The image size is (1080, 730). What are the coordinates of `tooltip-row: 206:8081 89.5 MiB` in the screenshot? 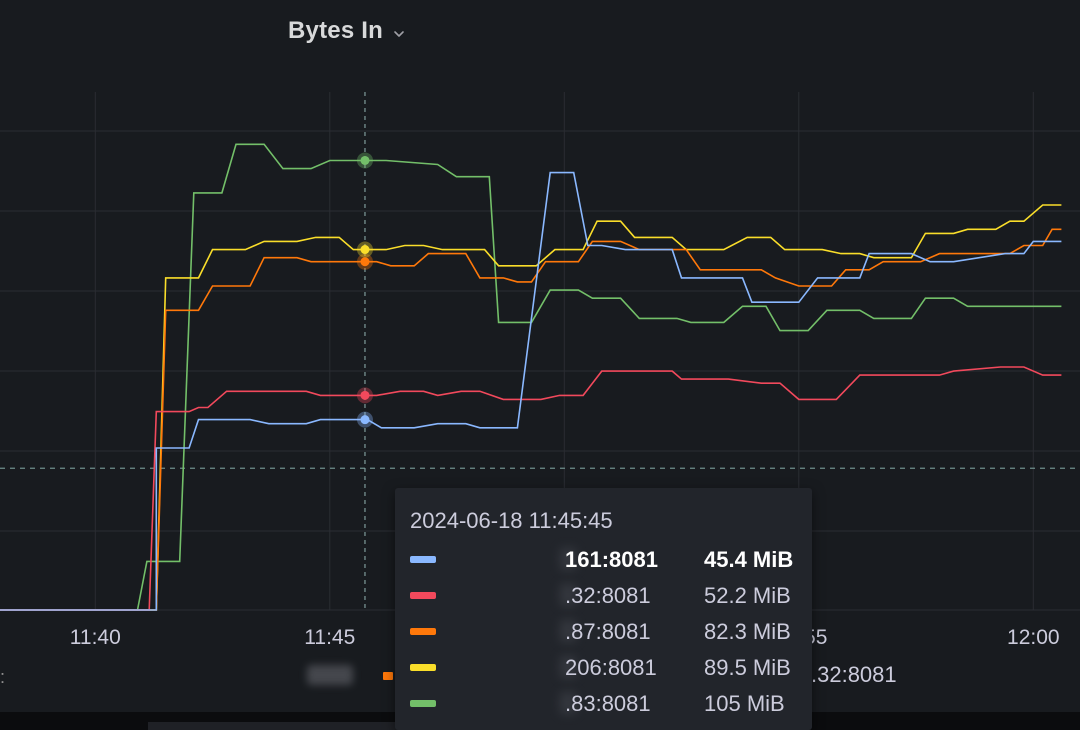 It's located at (603, 670).